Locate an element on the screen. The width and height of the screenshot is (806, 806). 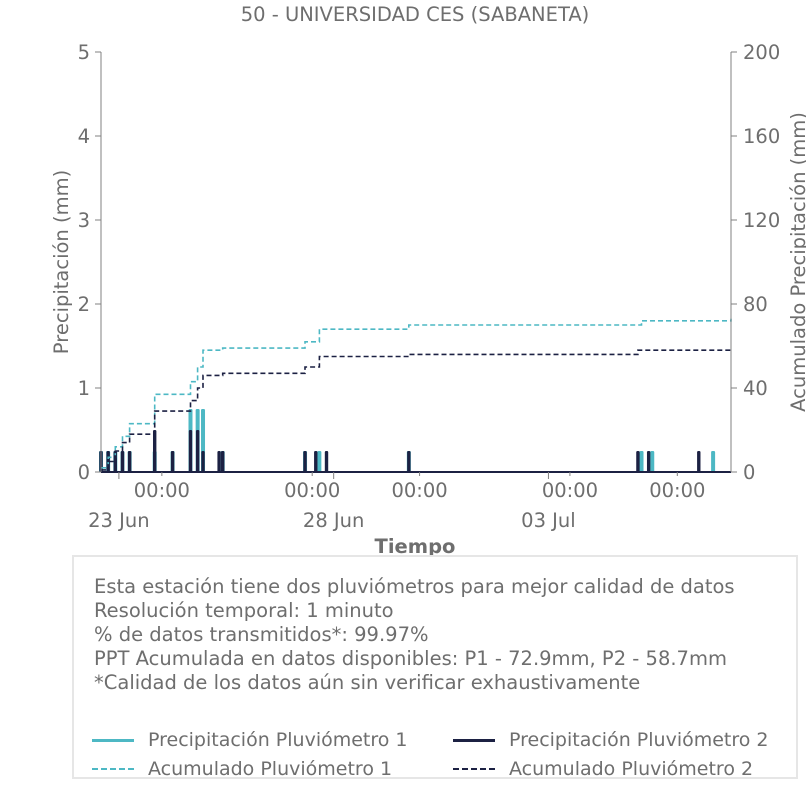
legend-item-precip-2: Precipitación Pluviómetro 2 is located at coordinates (611, 740).